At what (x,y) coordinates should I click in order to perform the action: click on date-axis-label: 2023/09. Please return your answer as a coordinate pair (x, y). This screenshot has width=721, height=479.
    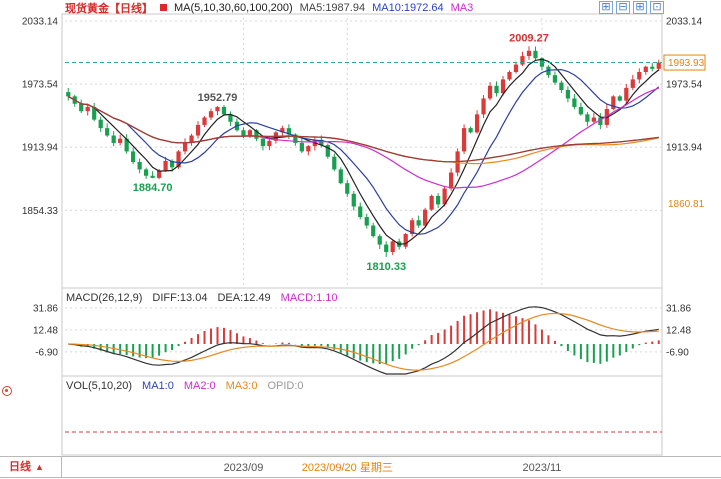
    Looking at the image, I should click on (244, 468).